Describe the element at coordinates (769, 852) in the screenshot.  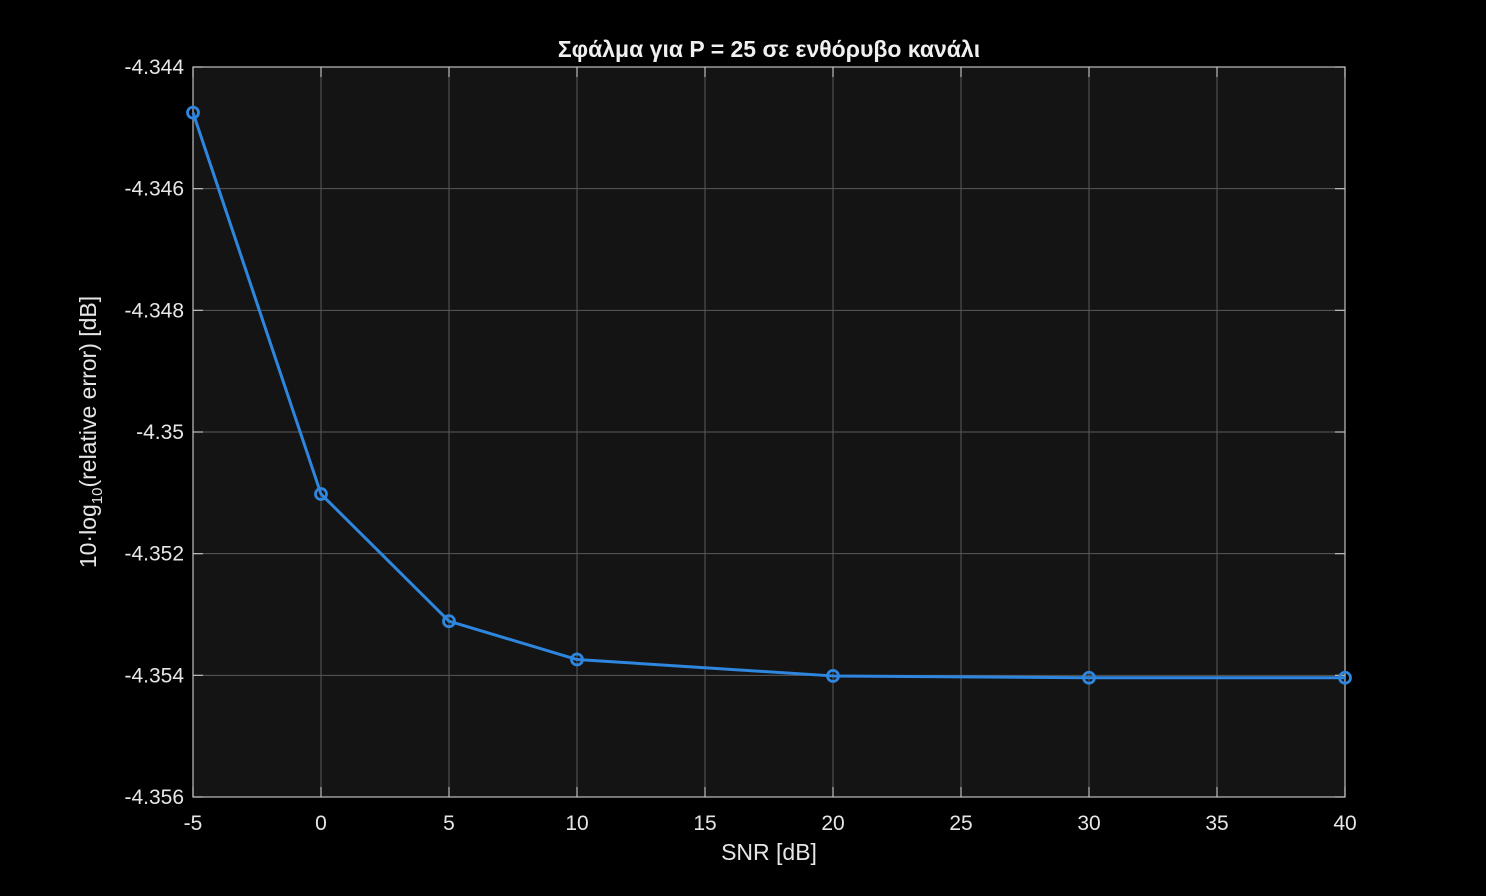
I see `x-axis-label: SNR [dB]` at that location.